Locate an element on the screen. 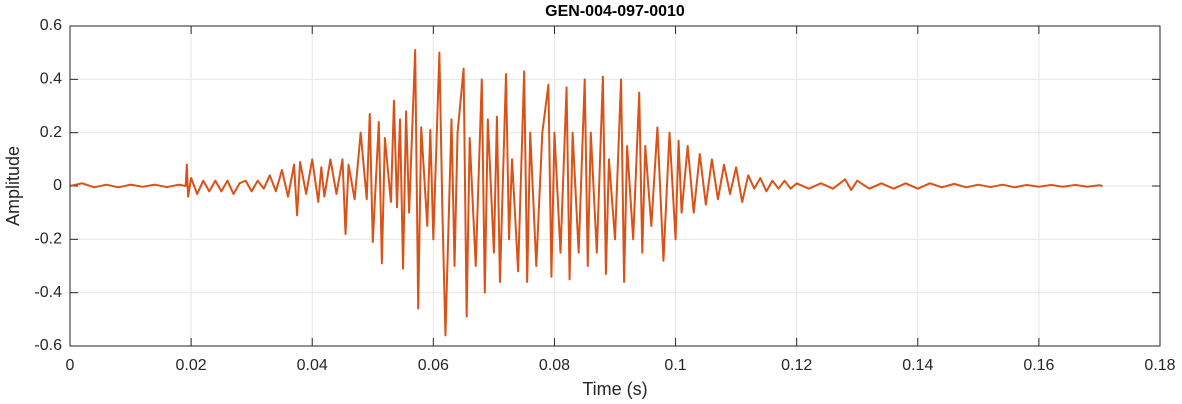 The width and height of the screenshot is (1182, 404). chart-title: GEN-004-097-0010 is located at coordinates (615, 11).